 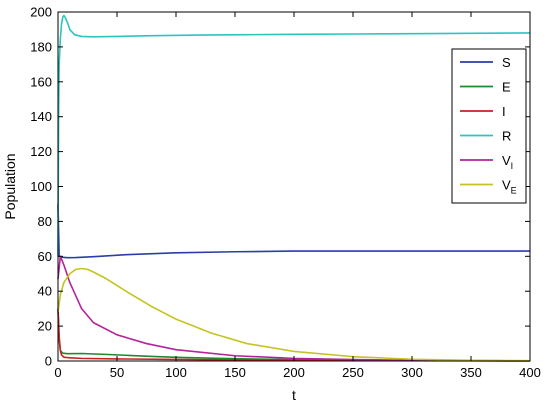 I want to click on legend-label: E, so click(x=506, y=87).